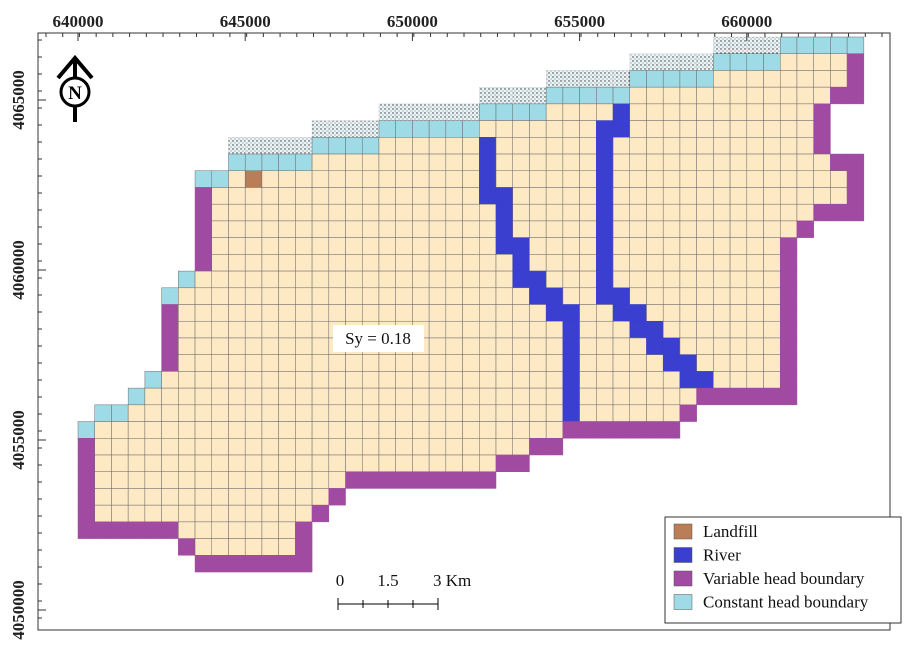  I want to click on x-tick-label: 640000, so click(78, 21).